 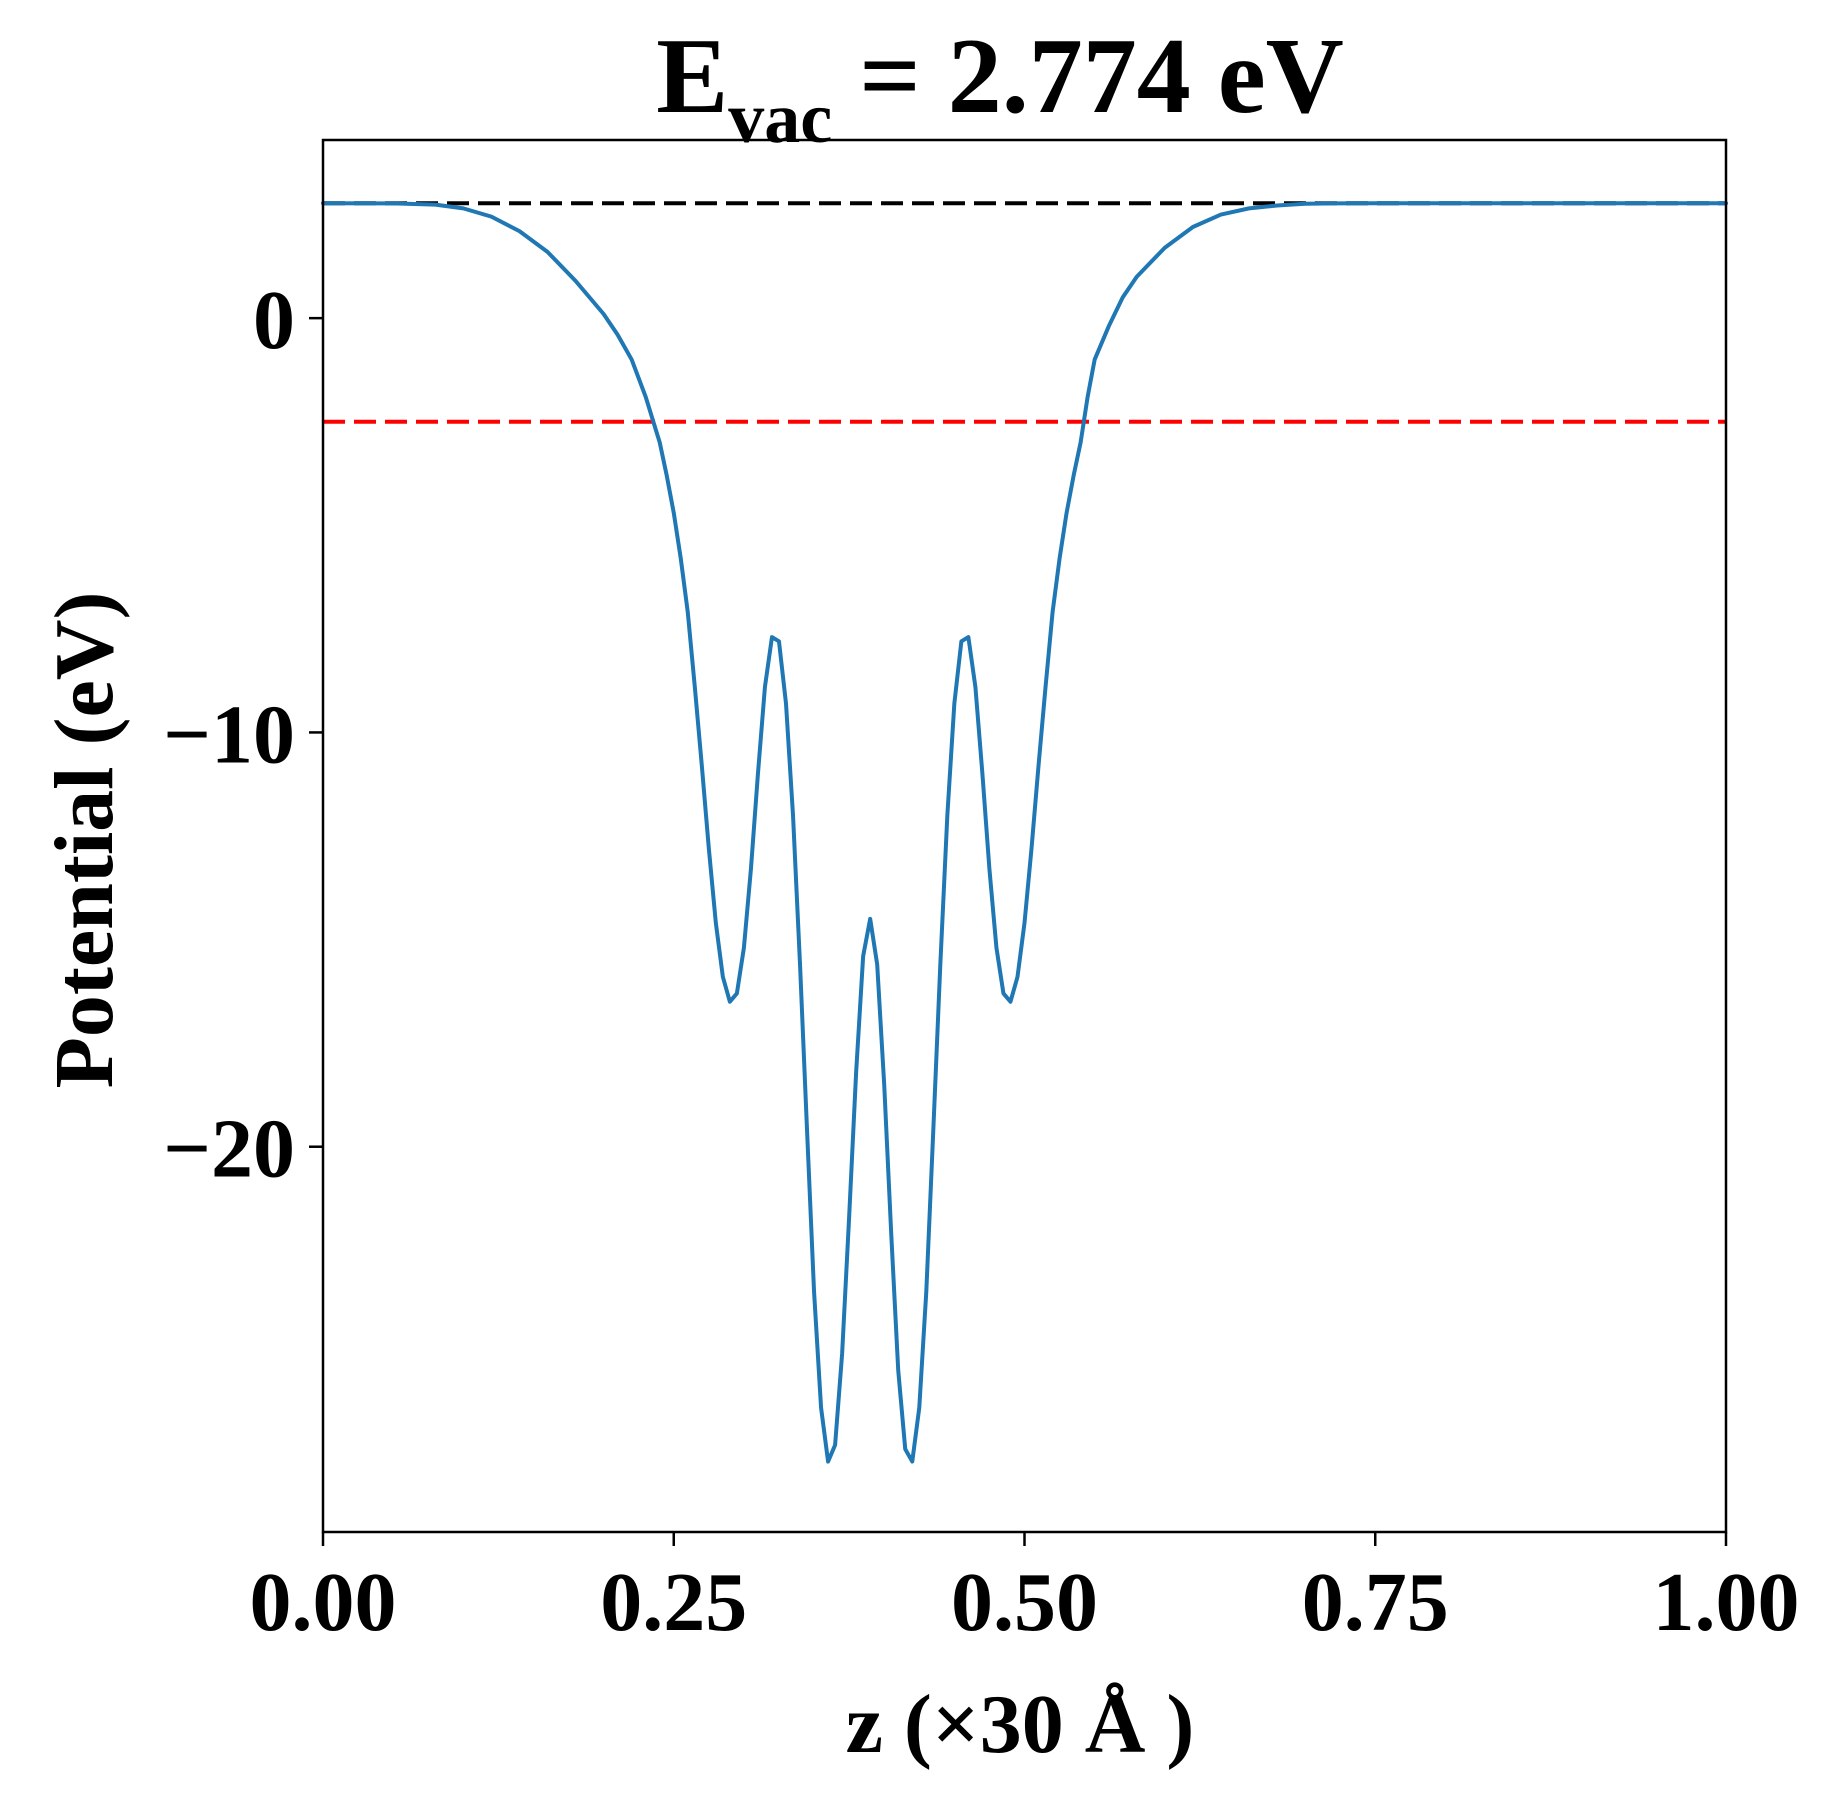 What do you see at coordinates (673, 1602) in the screenshot?
I see `x-tick-label-1: 0.25` at bounding box center [673, 1602].